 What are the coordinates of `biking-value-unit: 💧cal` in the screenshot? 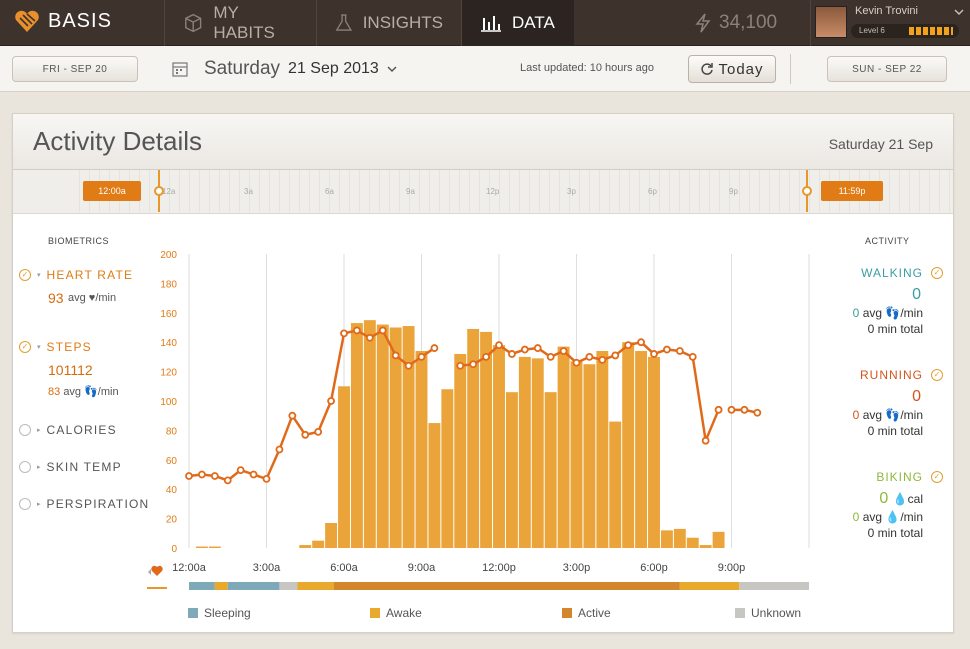 It's located at (907, 499).